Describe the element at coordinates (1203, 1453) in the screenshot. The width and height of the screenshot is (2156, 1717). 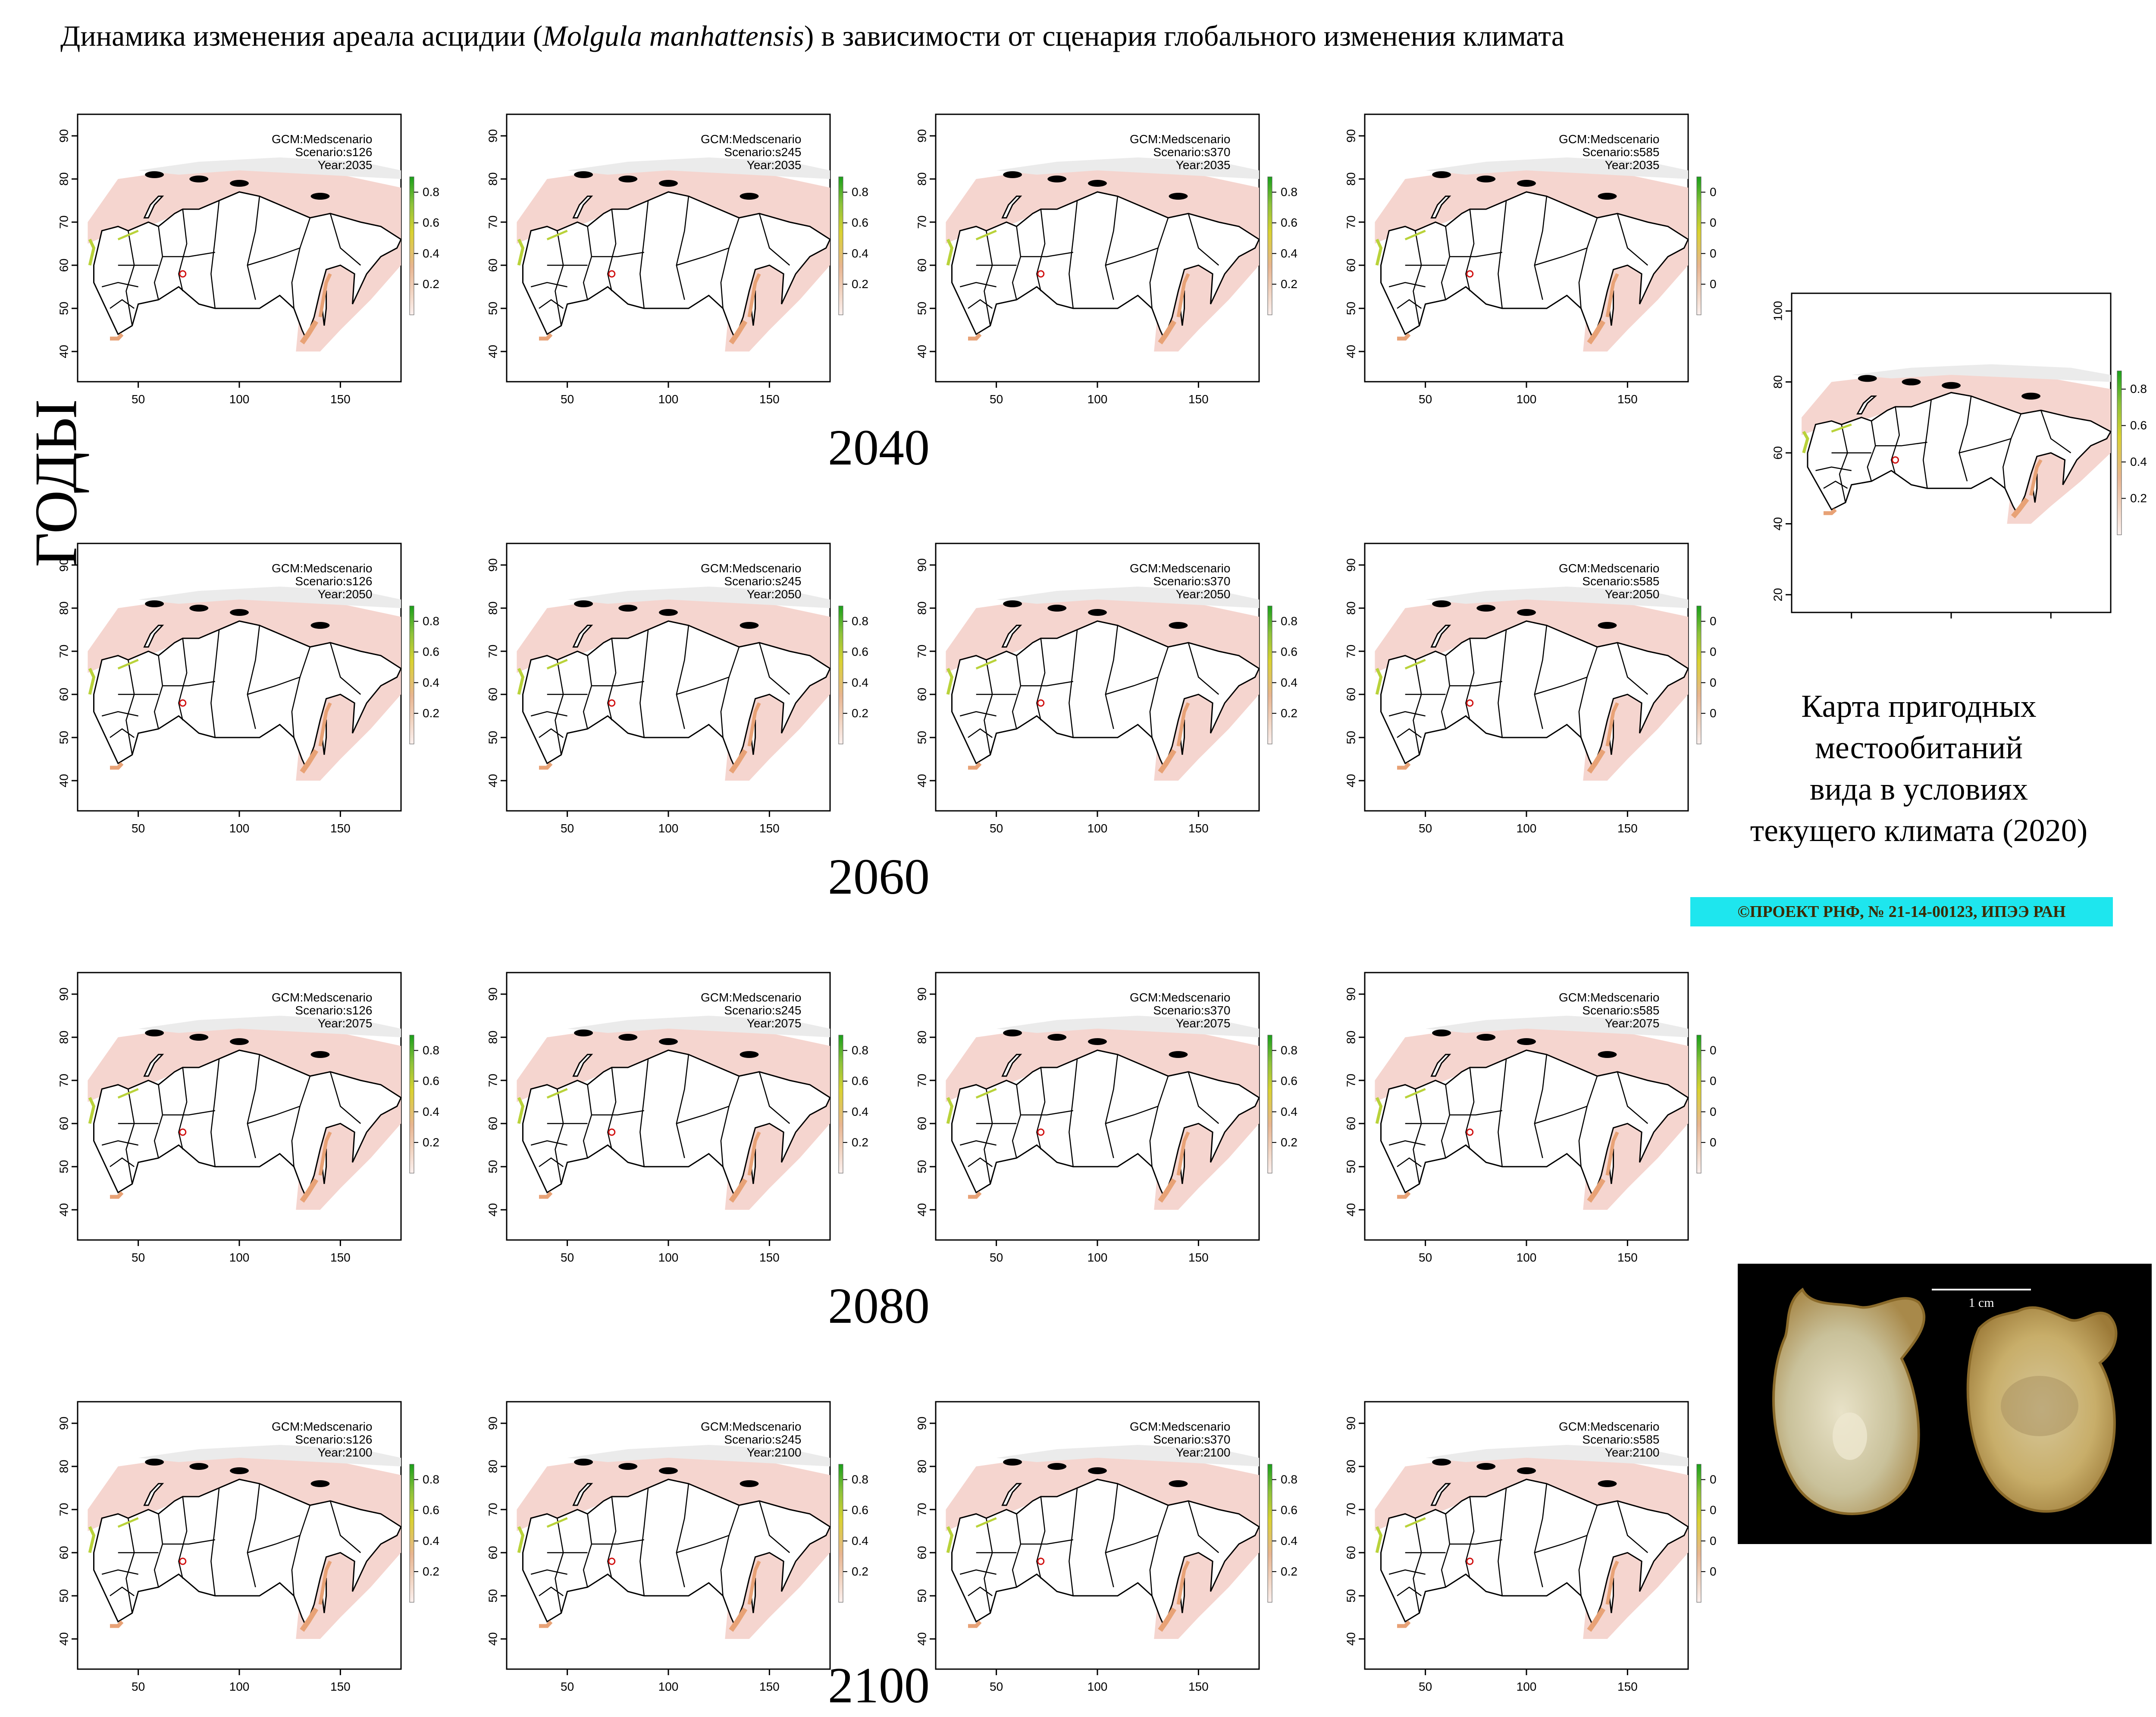
I see `year-label: Year:2100` at that location.